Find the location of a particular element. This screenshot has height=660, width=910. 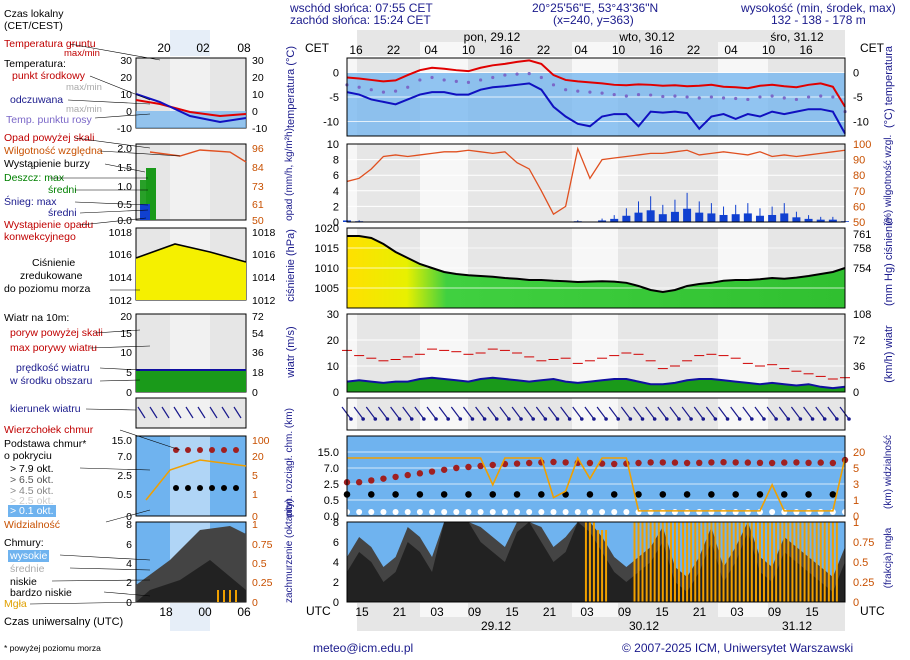

legend-top-tick: 08 is located at coordinates (244, 48).